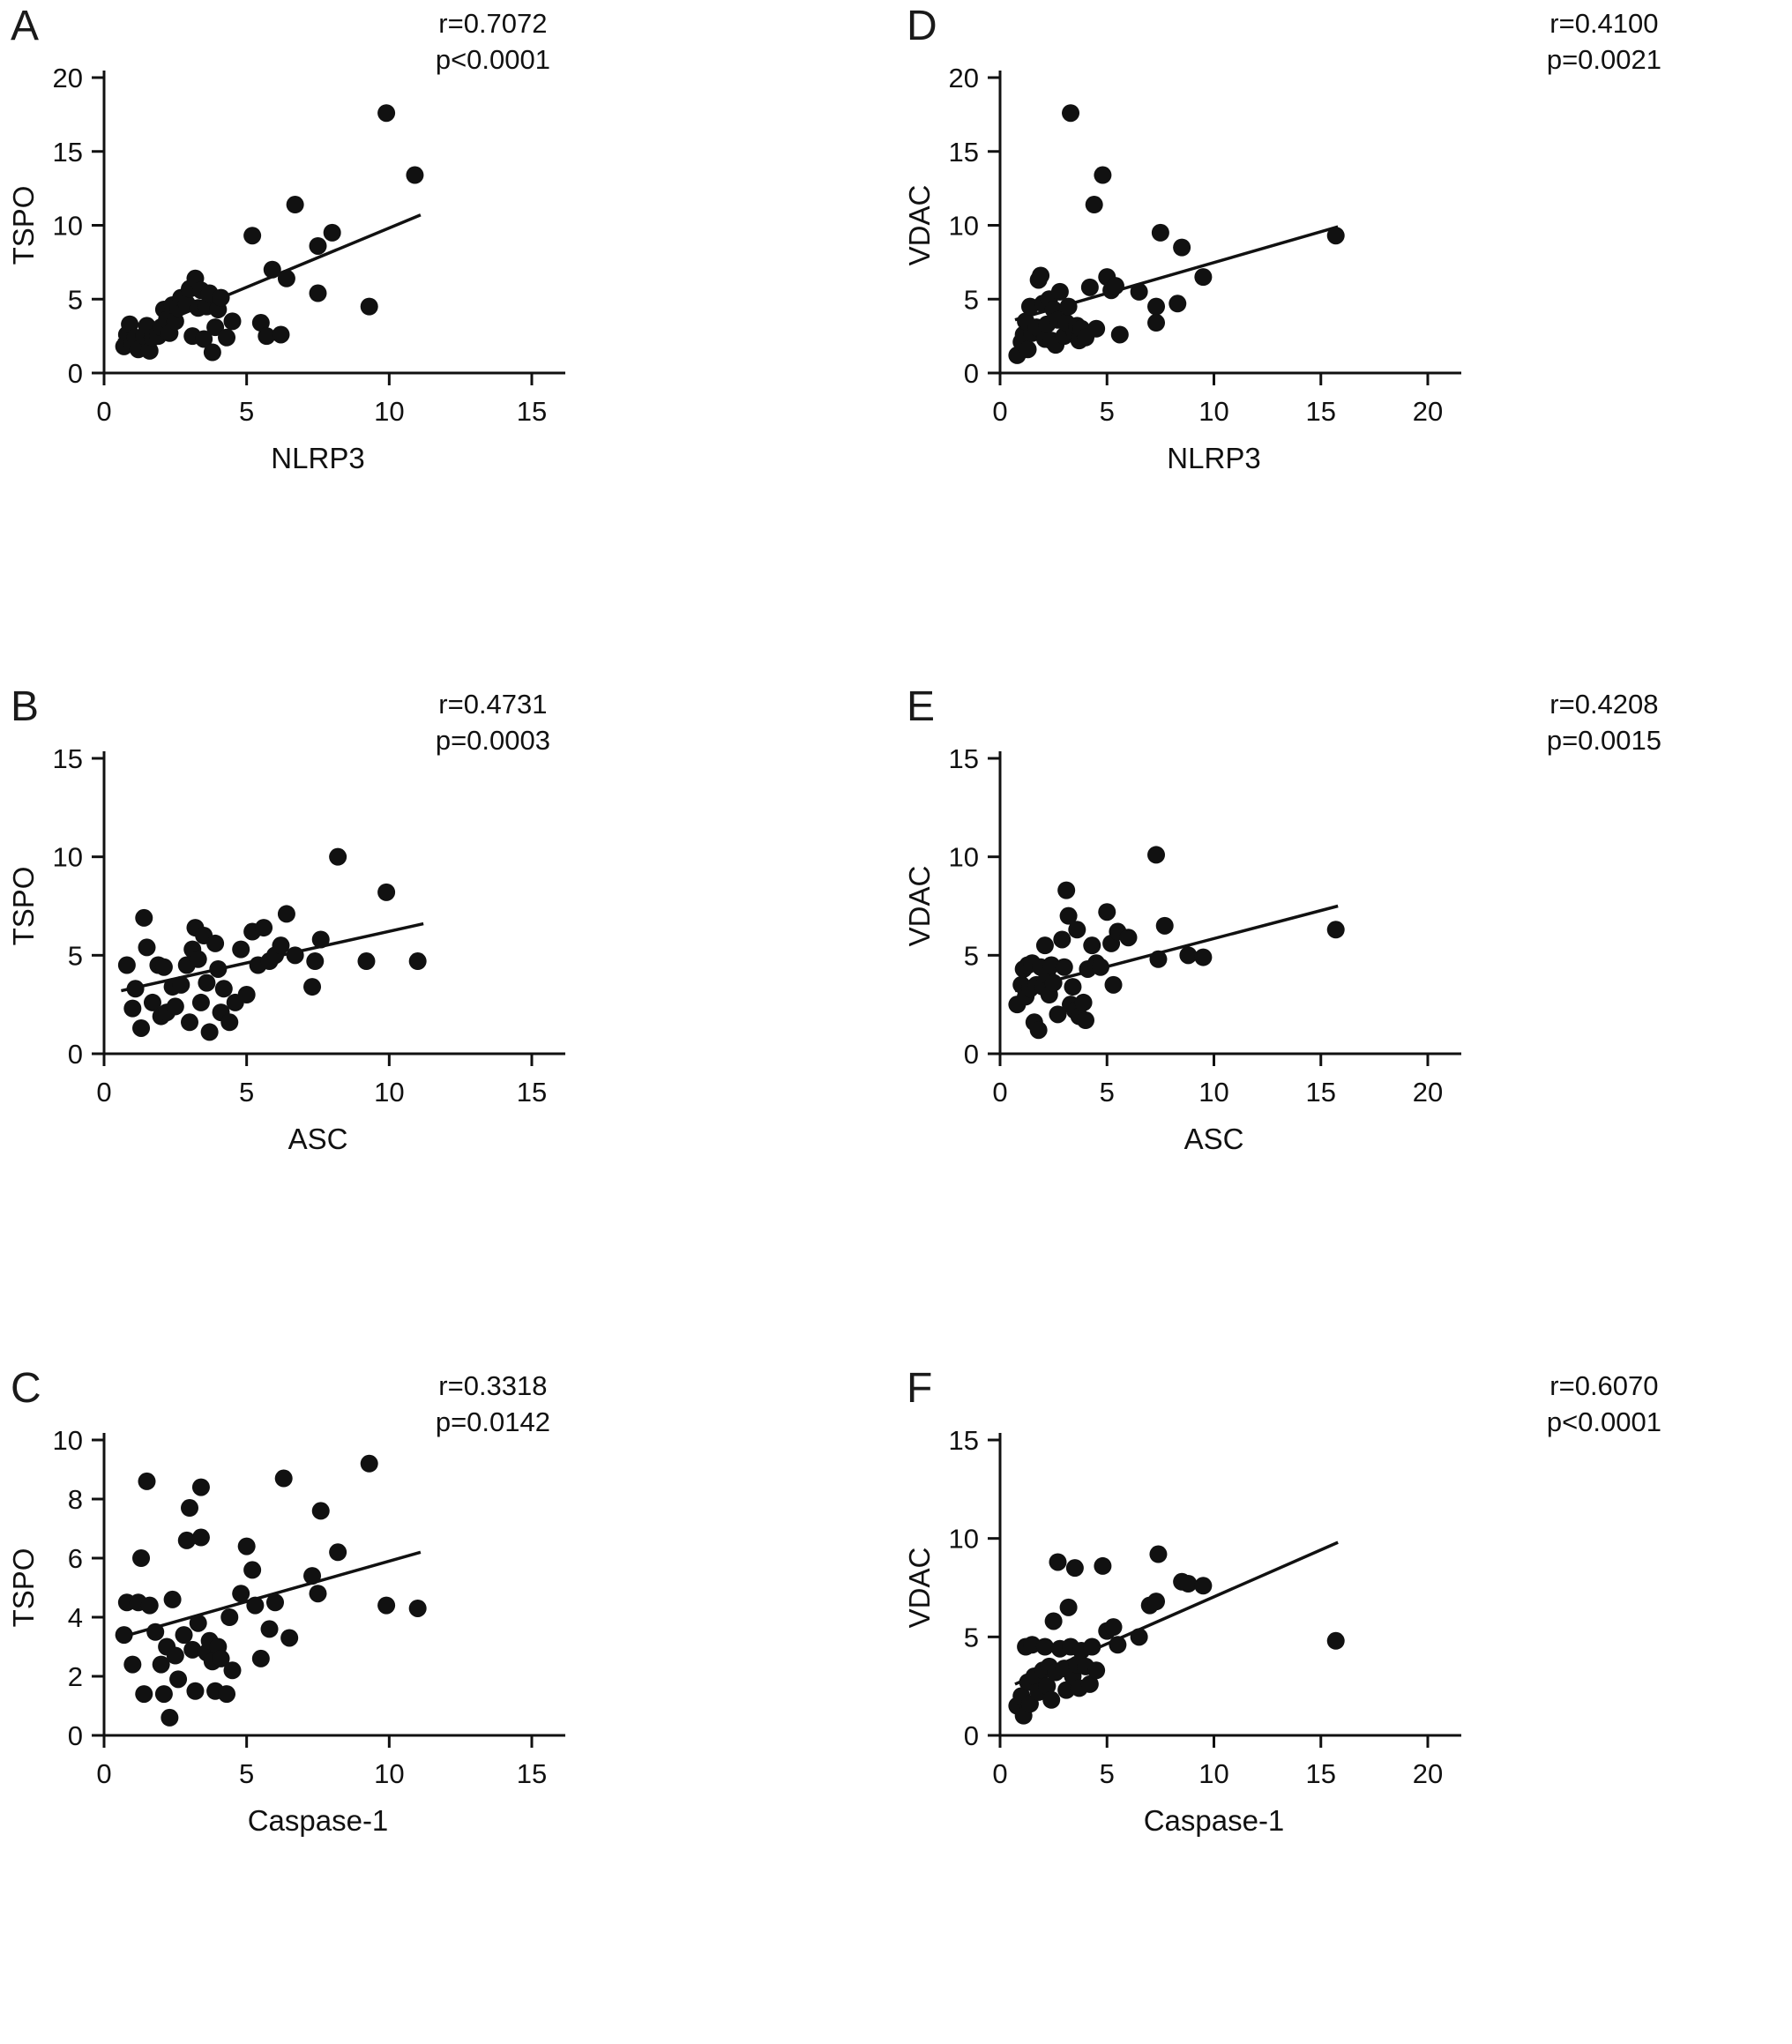  I want to click on x-axis-label: ASC, so click(318, 1139).